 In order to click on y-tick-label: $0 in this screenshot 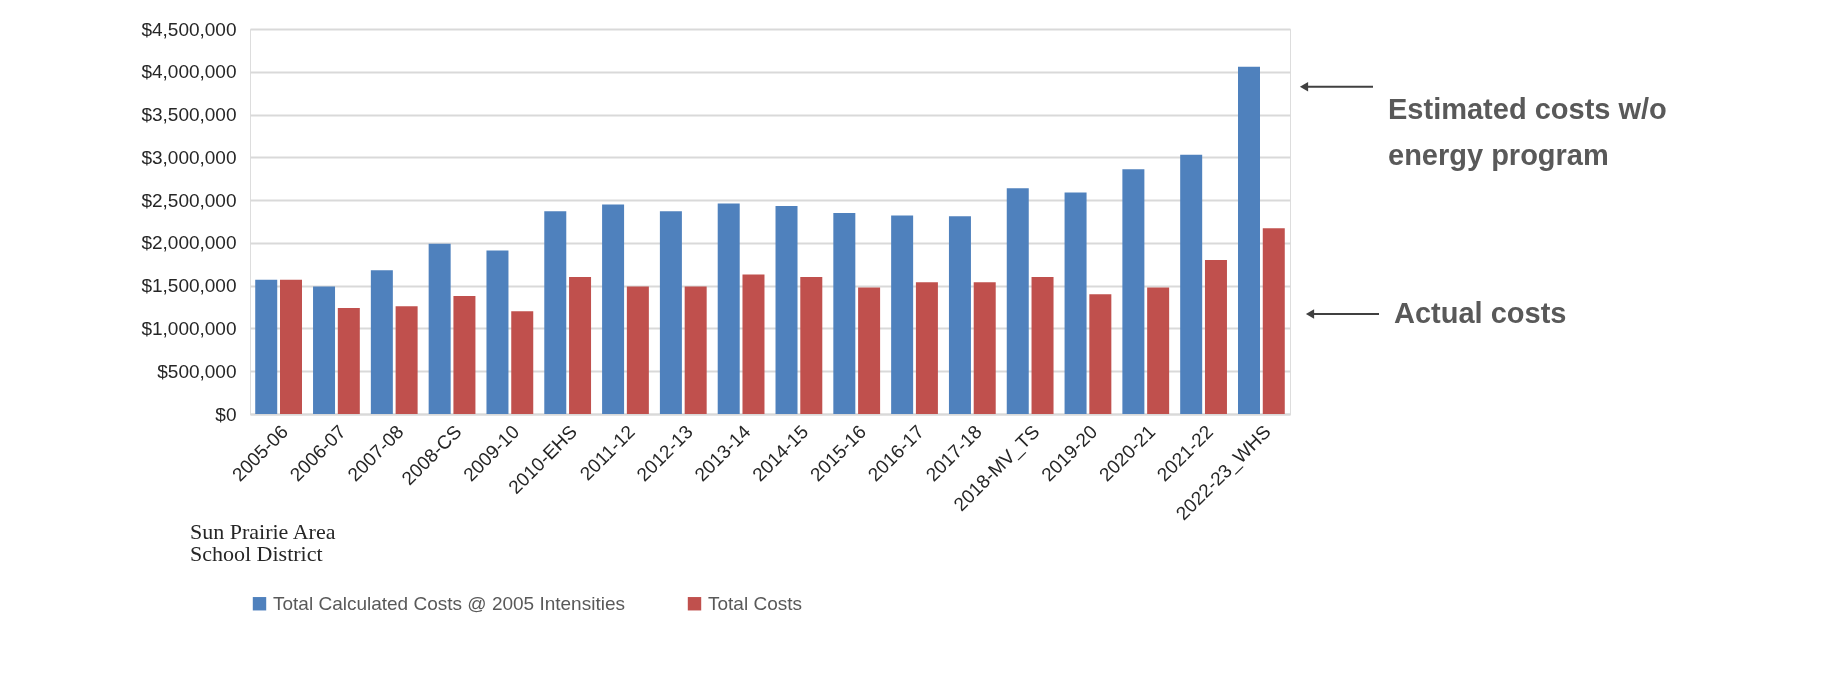, I will do `click(226, 414)`.